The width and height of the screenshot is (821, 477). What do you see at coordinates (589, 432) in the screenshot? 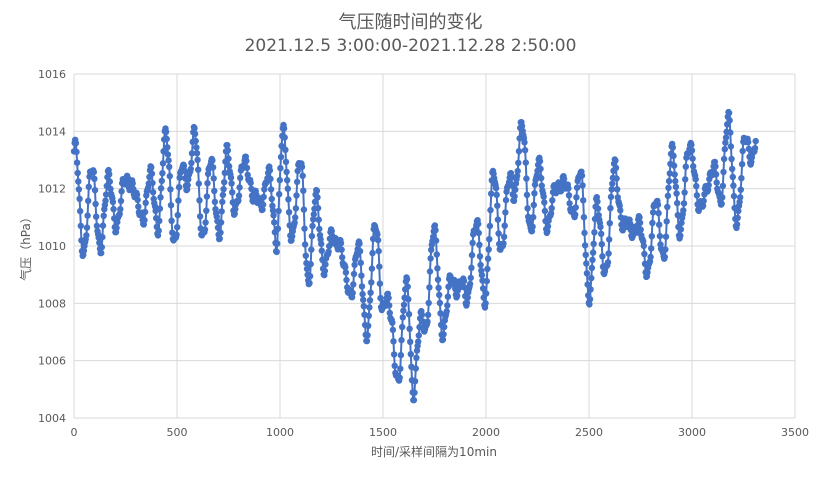
I see `x-tick-label: 2500` at bounding box center [589, 432].